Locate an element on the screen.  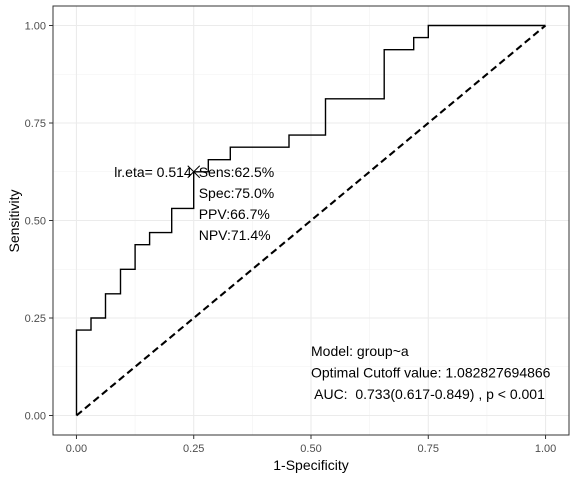
x-tick-label: 1.00 is located at coordinates (545, 449).